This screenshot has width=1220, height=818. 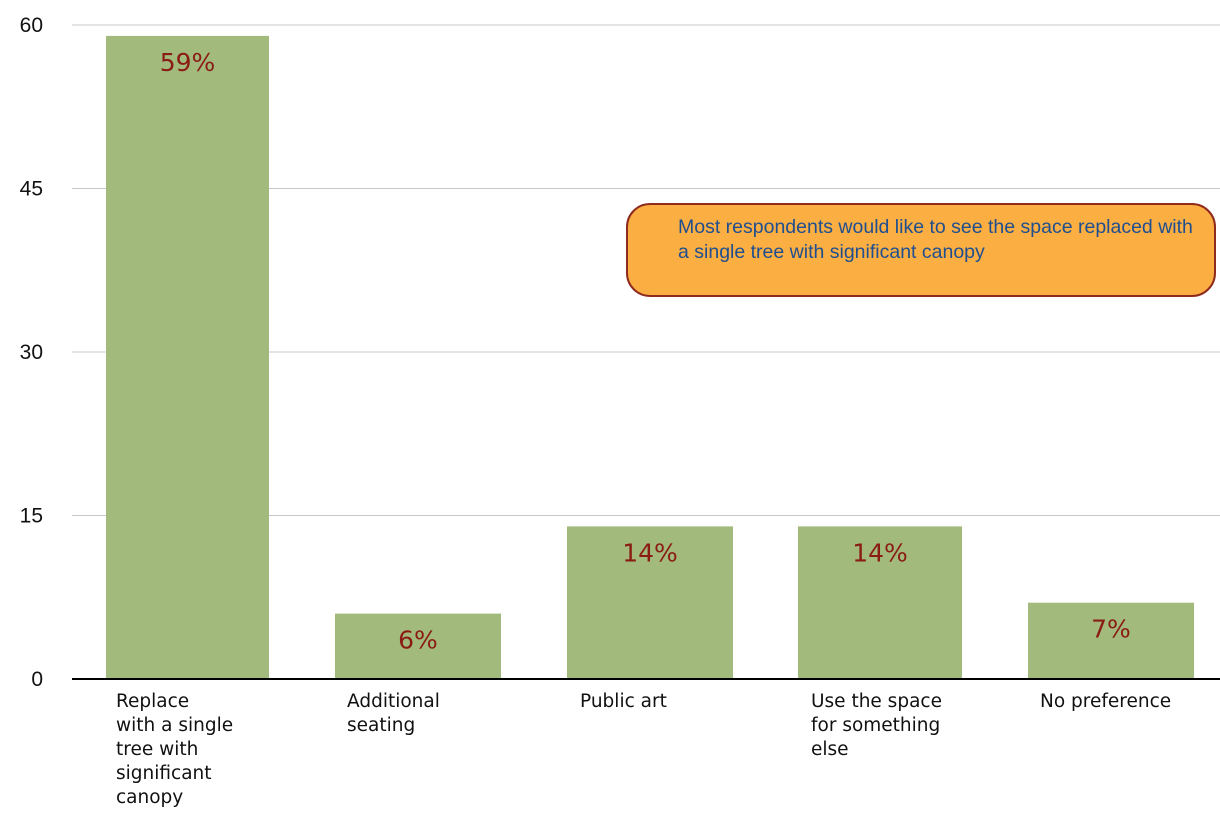 I want to click on y-tick-label: 0, so click(x=37, y=679).